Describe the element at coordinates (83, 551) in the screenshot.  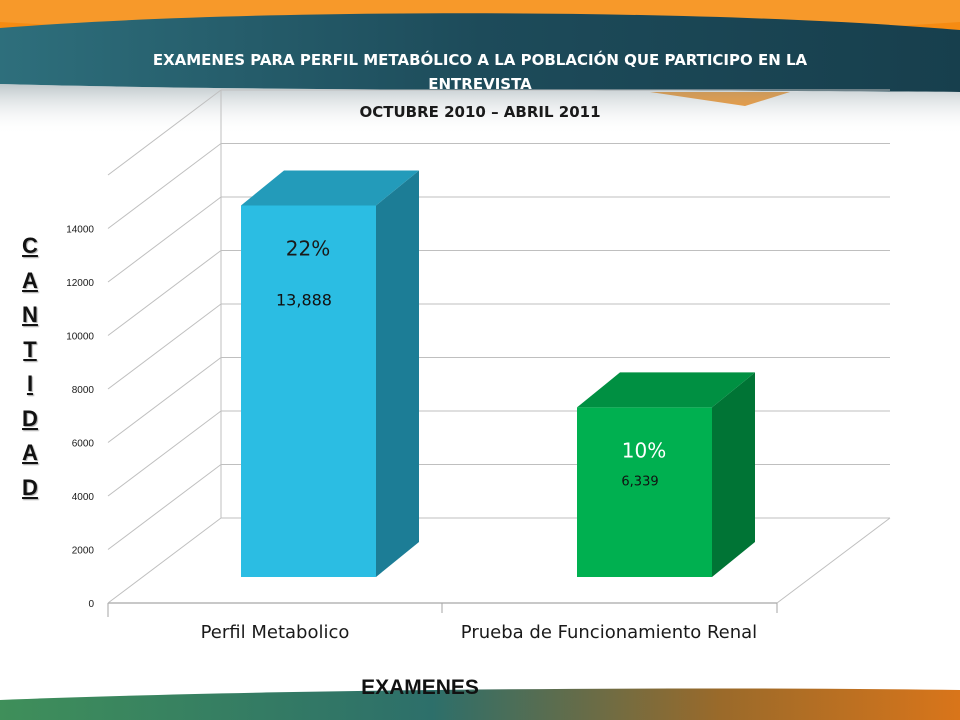
I see `y-tick-label: 2000` at that location.